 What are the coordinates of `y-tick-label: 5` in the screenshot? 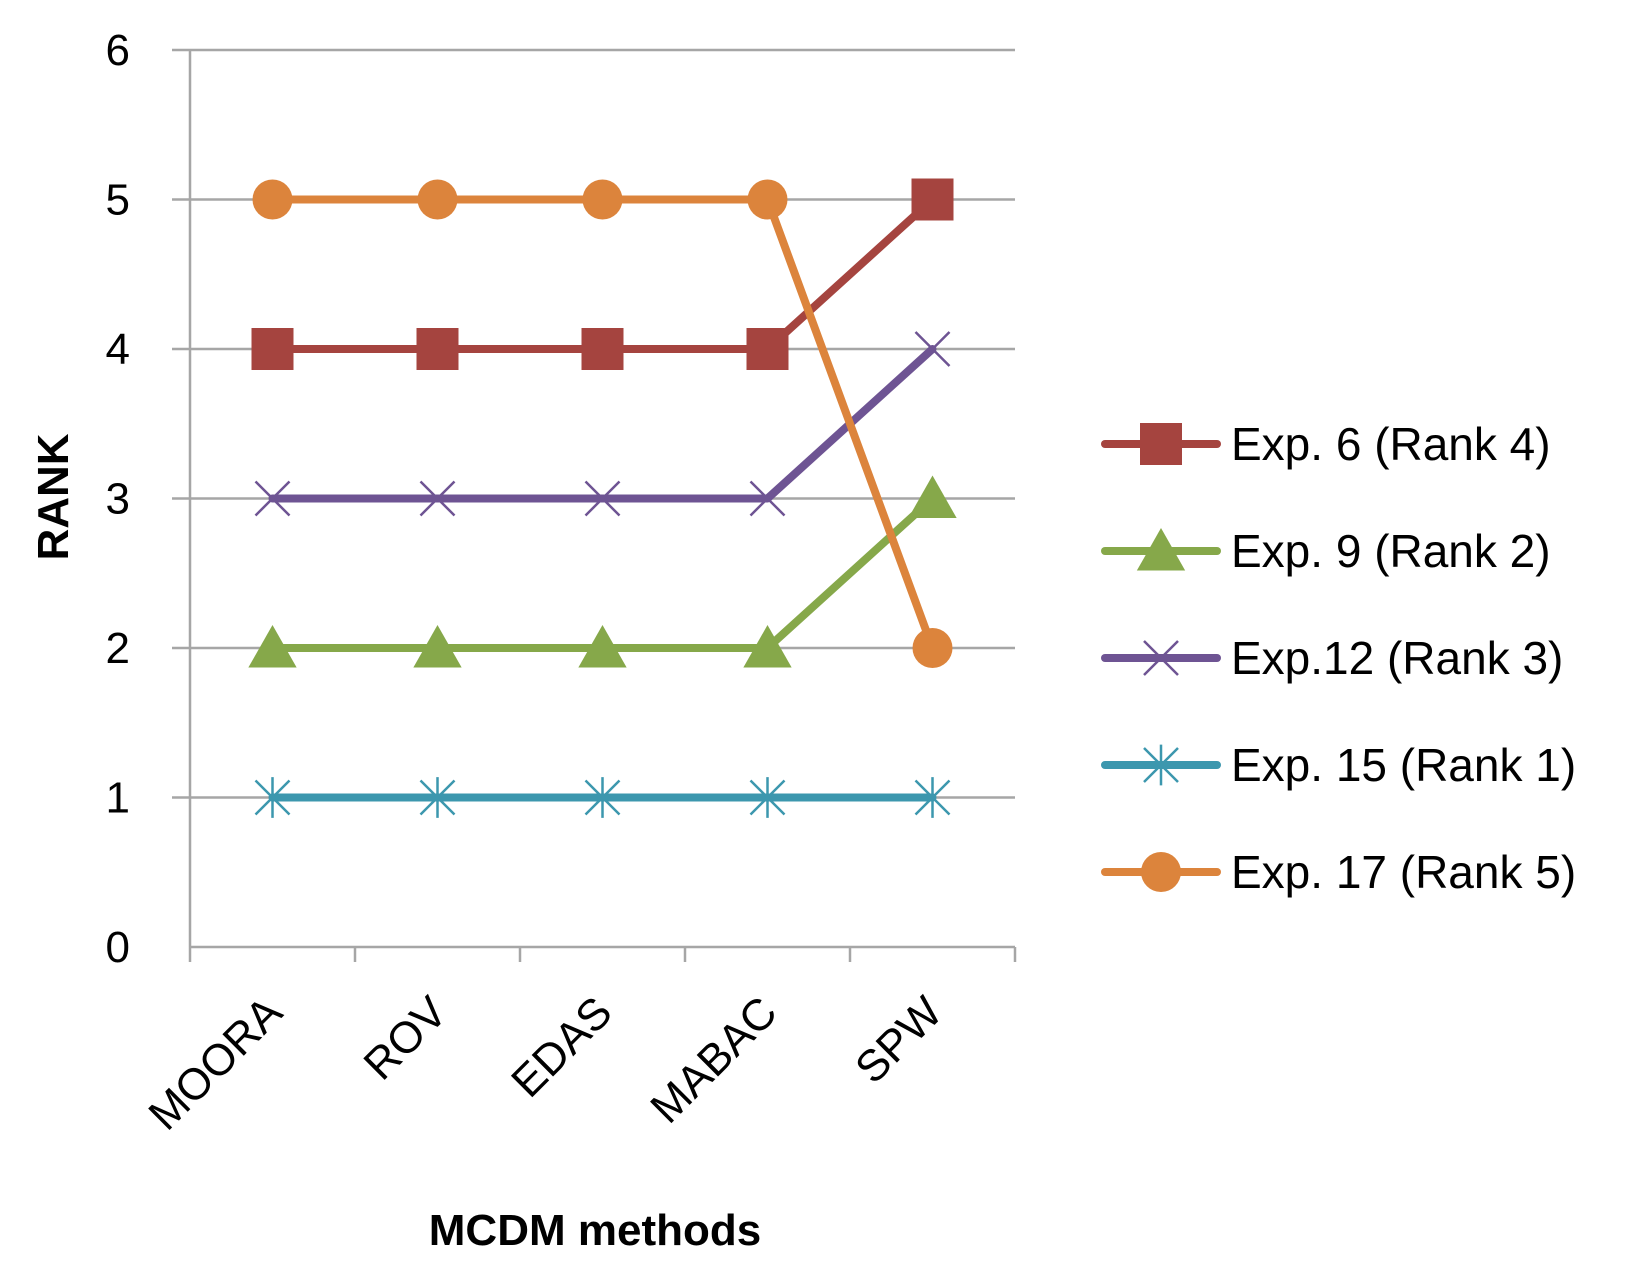 It's located at (118, 200).